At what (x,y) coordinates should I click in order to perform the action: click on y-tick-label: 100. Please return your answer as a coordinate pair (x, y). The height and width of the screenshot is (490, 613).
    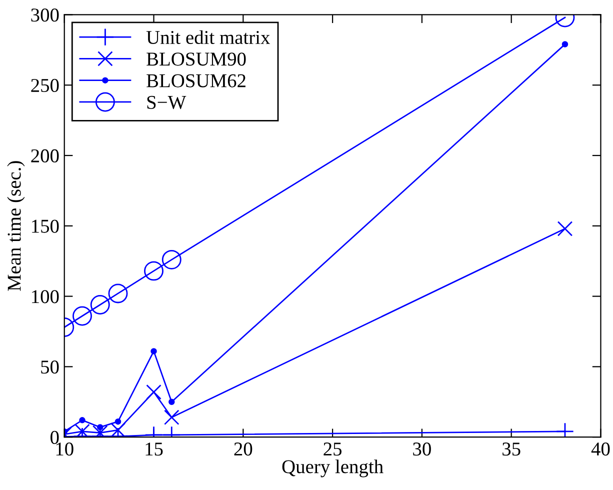
    Looking at the image, I should click on (45, 297).